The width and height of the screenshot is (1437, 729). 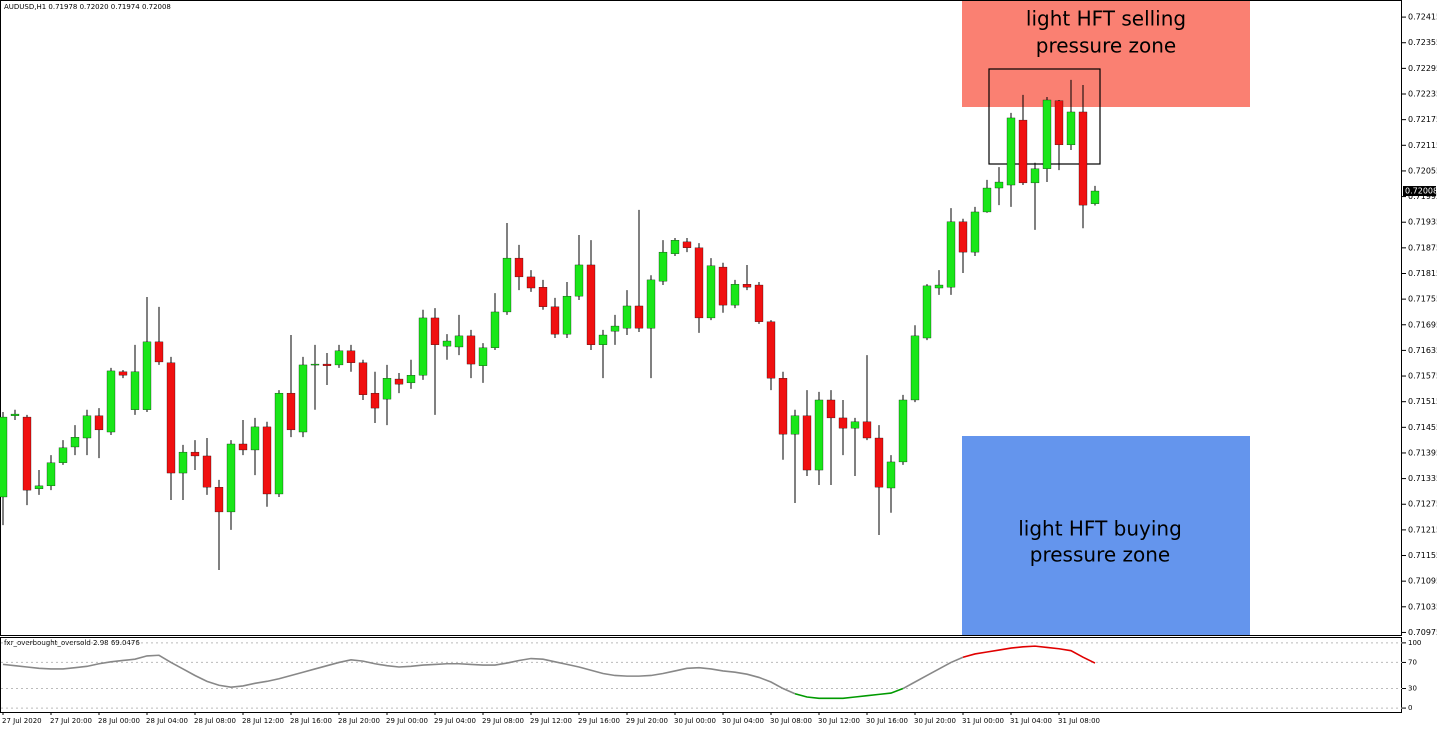 I want to click on x-tick-label: 28 Jul 00:00, so click(x=119, y=721).